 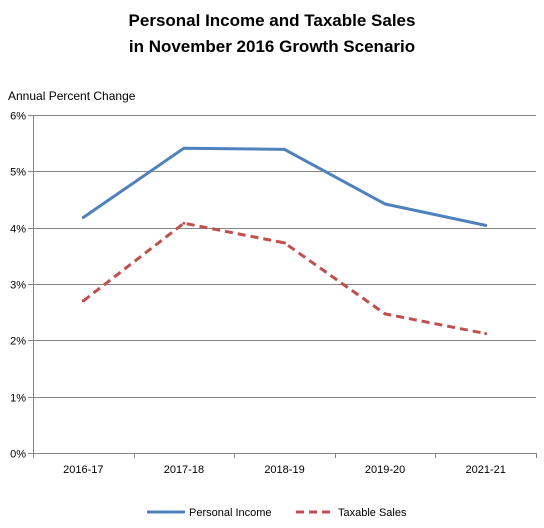 I want to click on legend-label-taxable-sales: Taxable Sales, so click(x=372, y=513).